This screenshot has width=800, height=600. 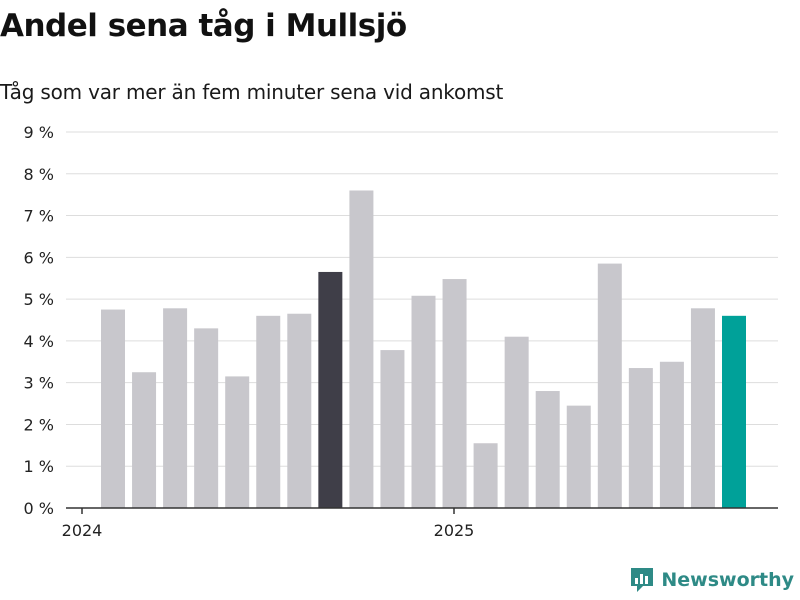 What do you see at coordinates (268, 524) in the screenshot?
I see `x-axis-ticks: 2024 2025` at bounding box center [268, 524].